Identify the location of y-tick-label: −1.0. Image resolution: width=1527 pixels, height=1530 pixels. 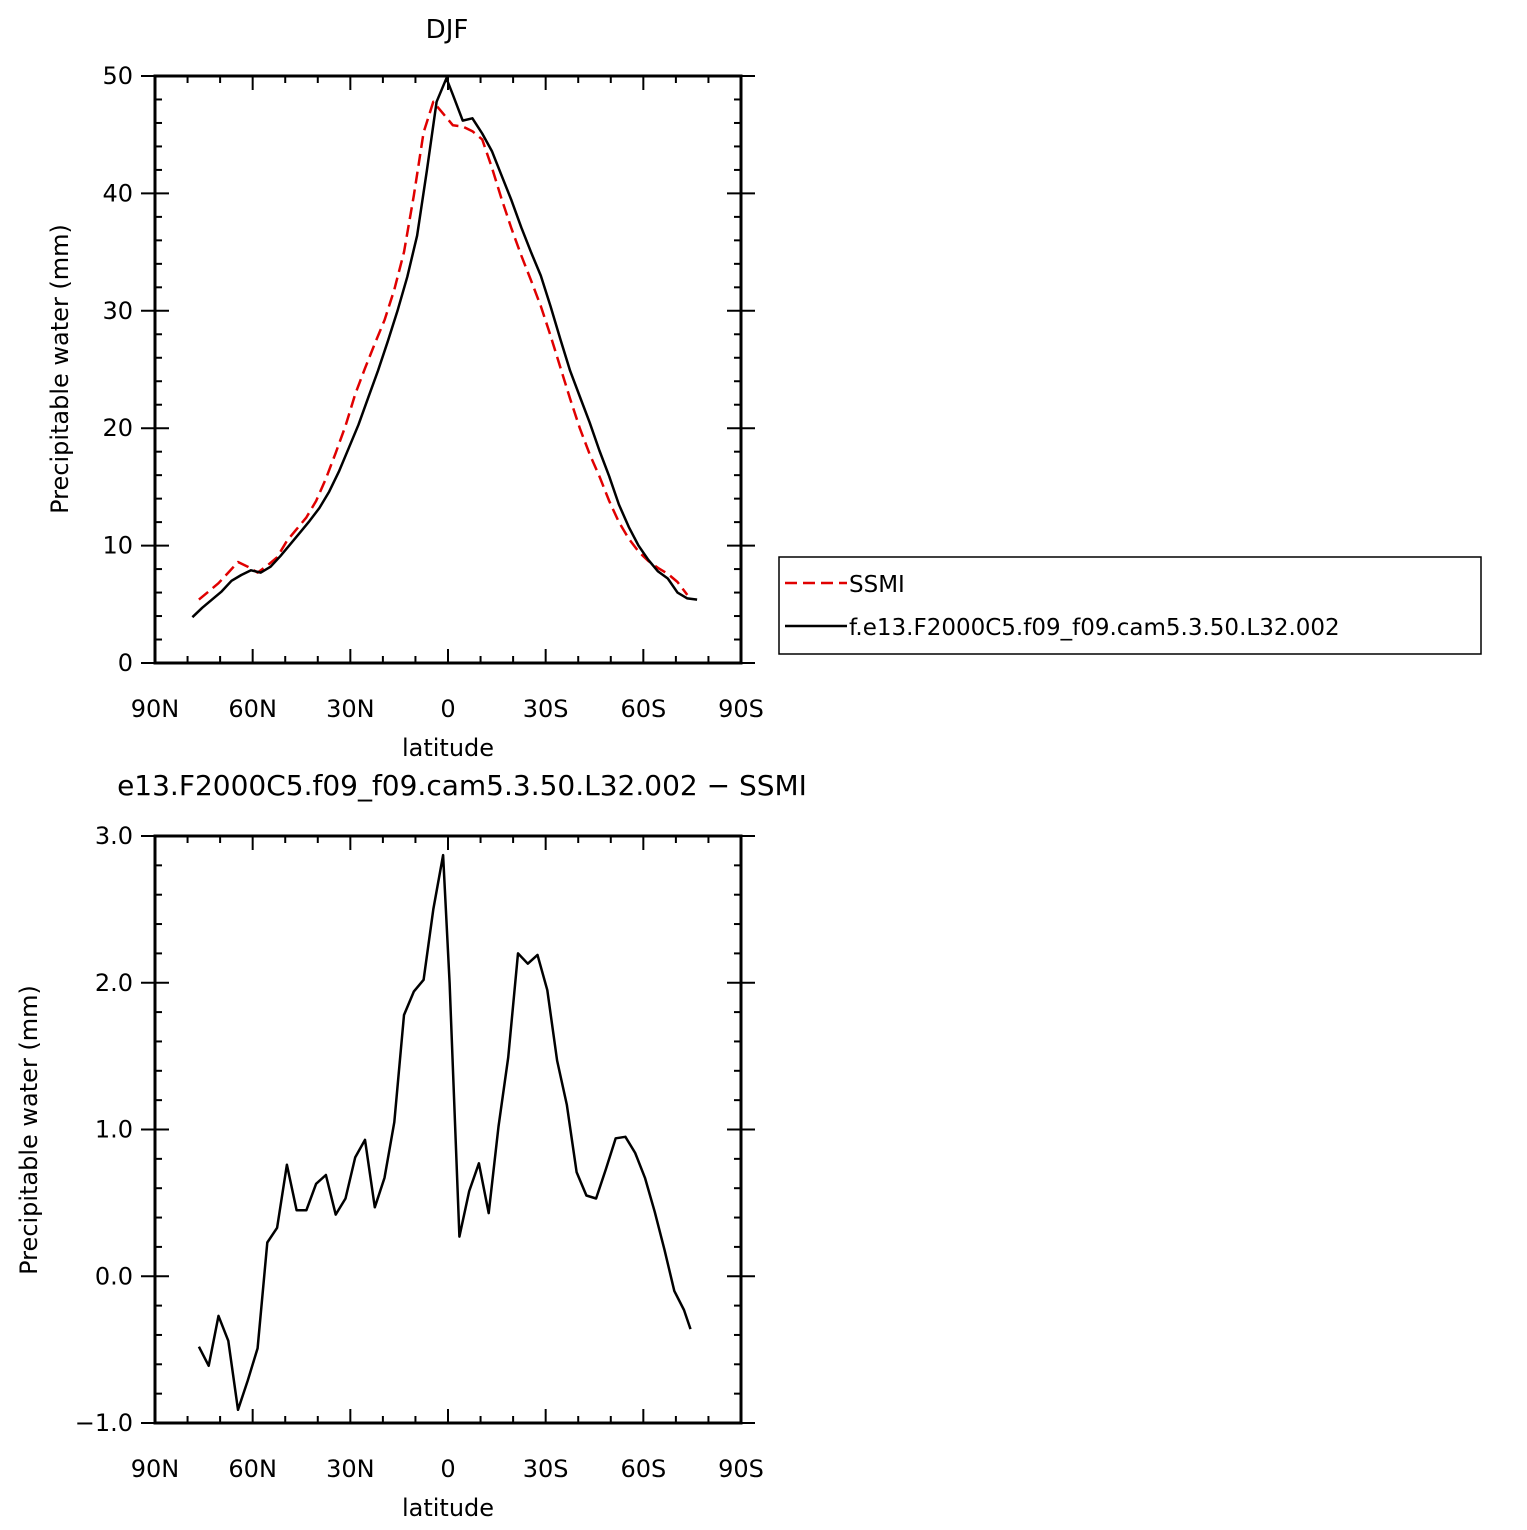
(104, 1423).